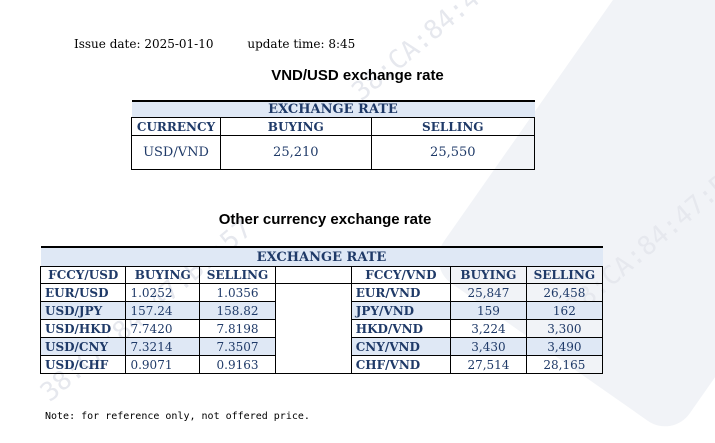 The image size is (715, 443). I want to click on selling-cell: 7.8198, so click(237, 328).